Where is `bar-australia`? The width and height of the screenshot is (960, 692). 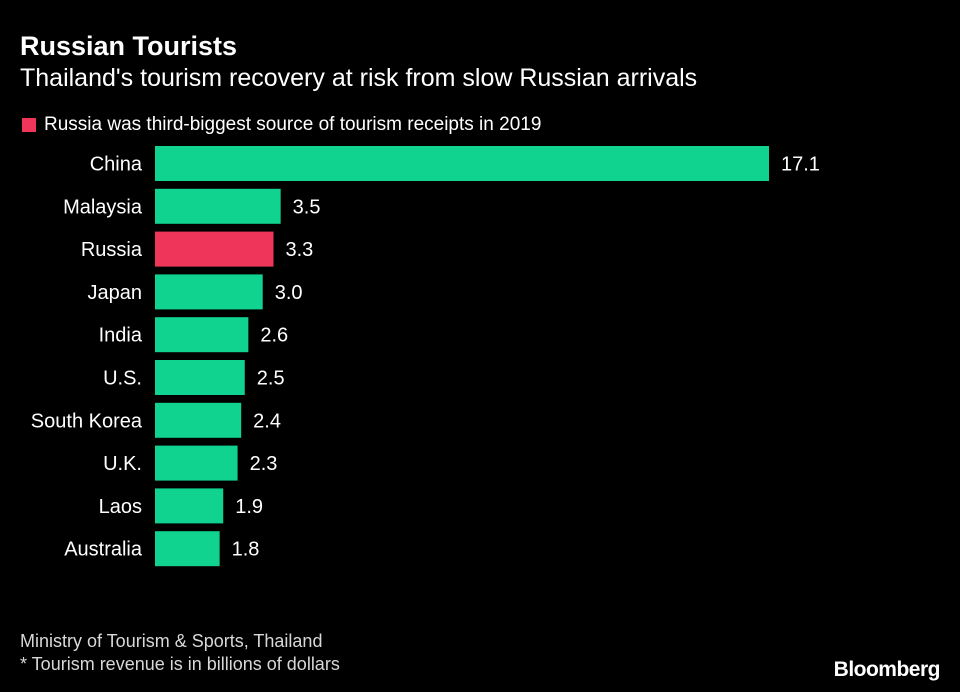 bar-australia is located at coordinates (187, 549).